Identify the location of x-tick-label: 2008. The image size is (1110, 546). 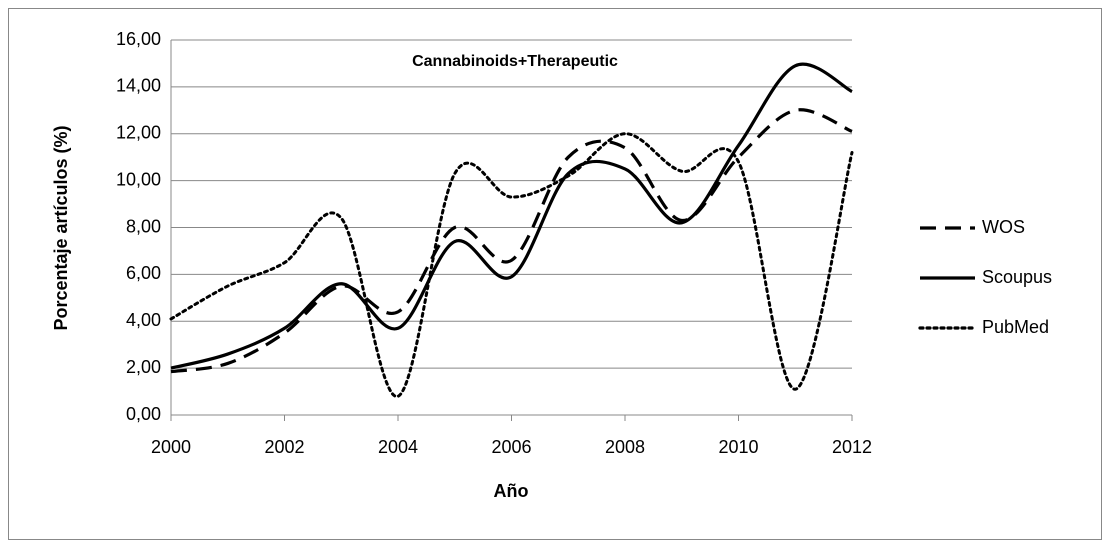
(625, 447).